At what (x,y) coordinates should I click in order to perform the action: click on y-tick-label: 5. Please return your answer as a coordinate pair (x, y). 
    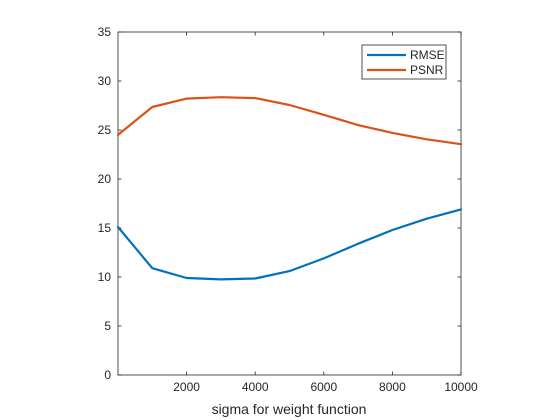
    Looking at the image, I should click on (107, 326).